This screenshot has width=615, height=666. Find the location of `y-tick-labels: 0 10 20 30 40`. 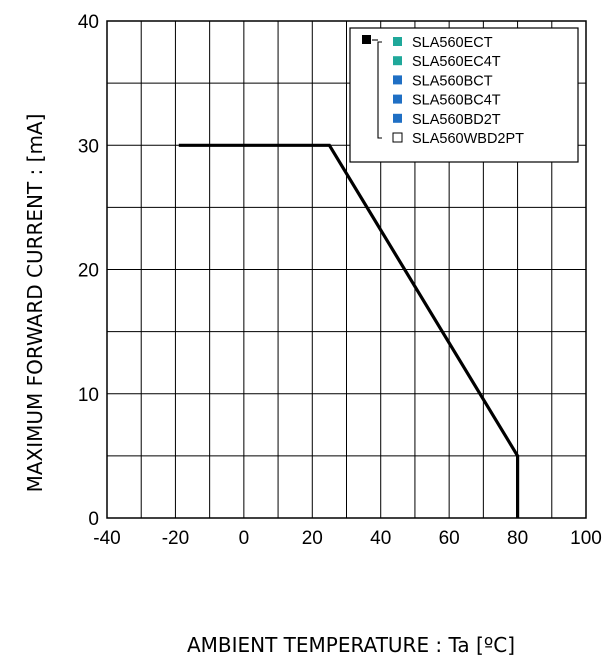

y-tick-labels: 0 10 20 30 40 is located at coordinates (88, 271).